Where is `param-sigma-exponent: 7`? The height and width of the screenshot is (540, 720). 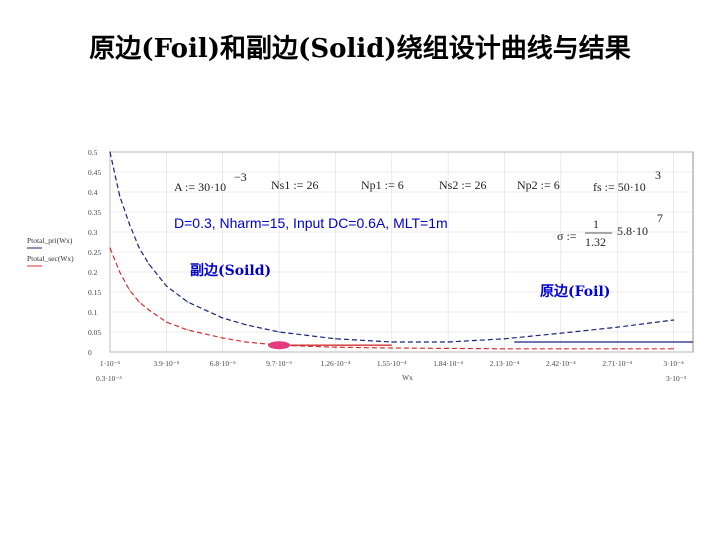
param-sigma-exponent: 7 is located at coordinates (660, 218).